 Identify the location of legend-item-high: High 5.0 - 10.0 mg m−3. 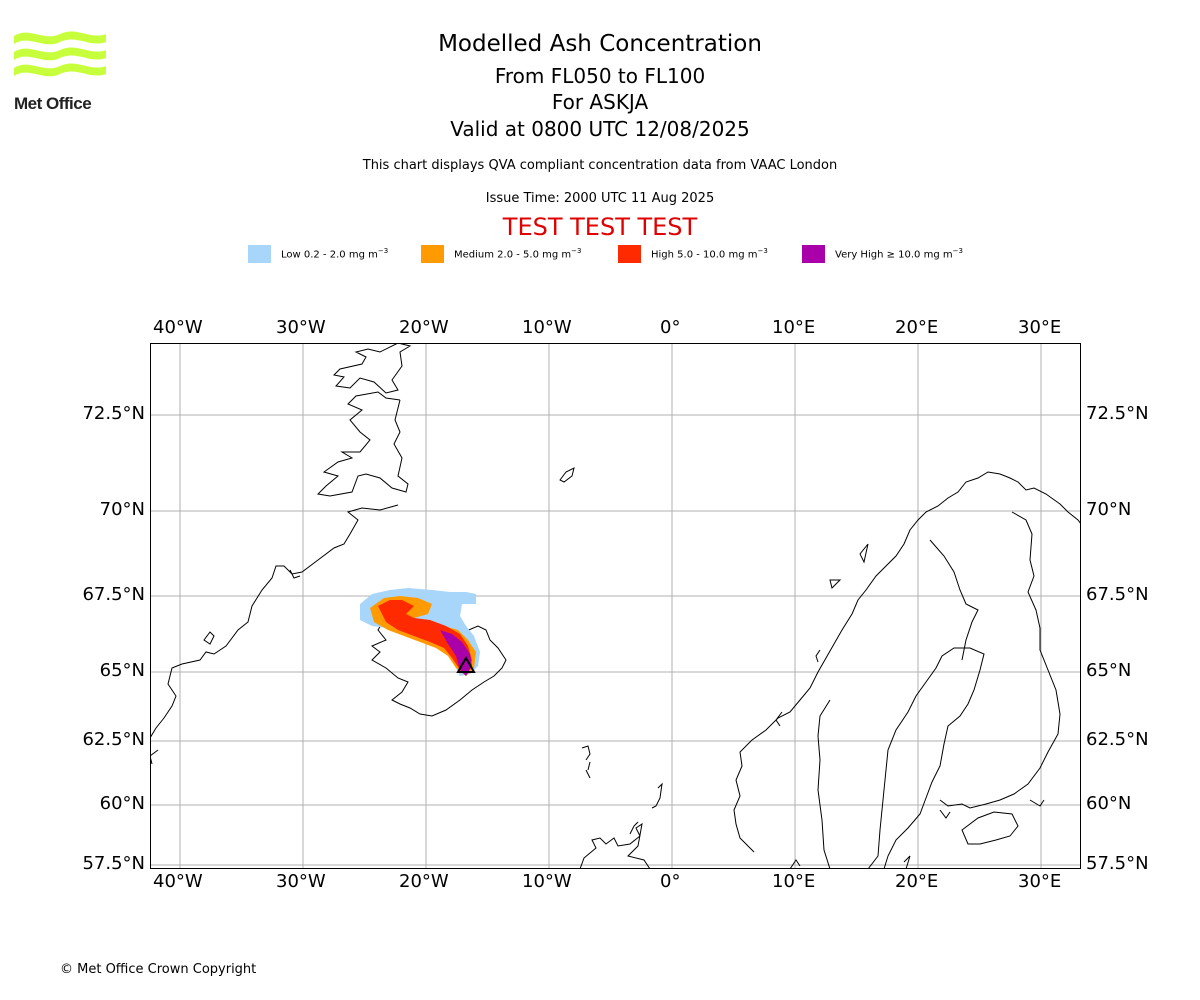
(693, 254).